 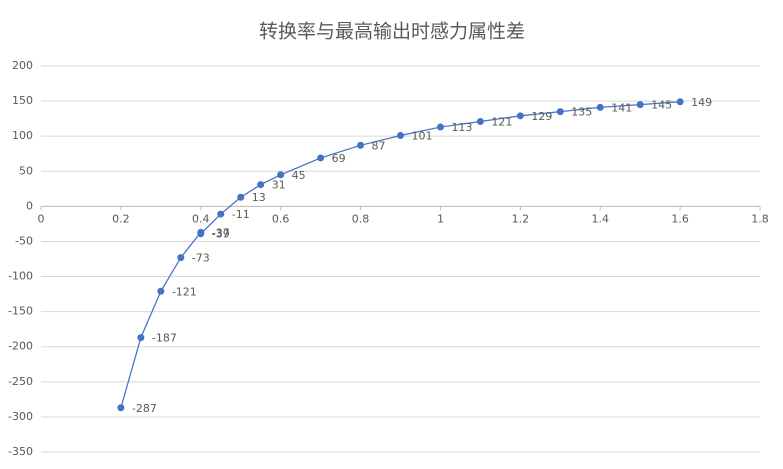 I want to click on y-tick-label: -250, so click(x=20, y=381).